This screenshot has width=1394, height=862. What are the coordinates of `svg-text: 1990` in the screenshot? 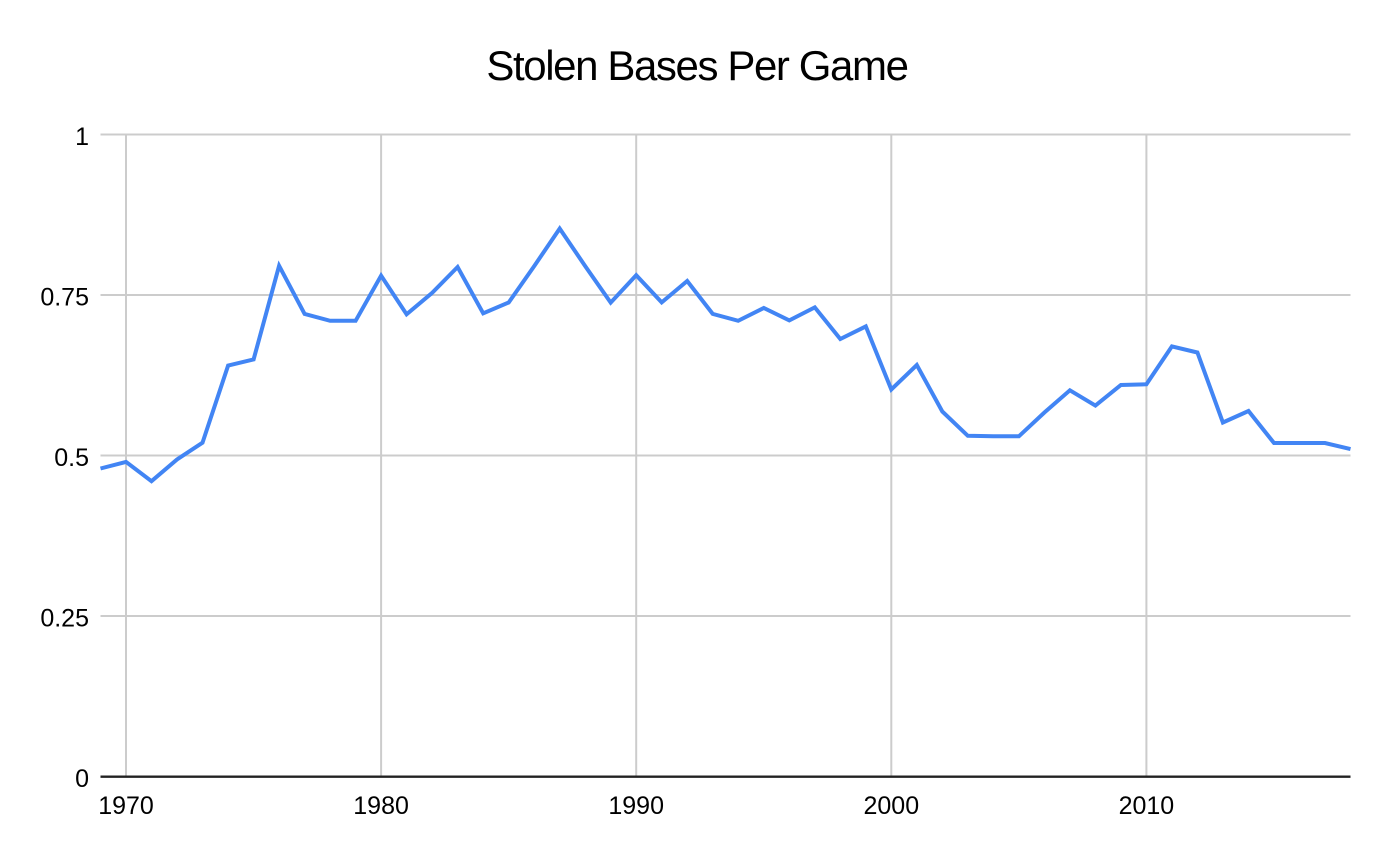 It's located at (636, 806).